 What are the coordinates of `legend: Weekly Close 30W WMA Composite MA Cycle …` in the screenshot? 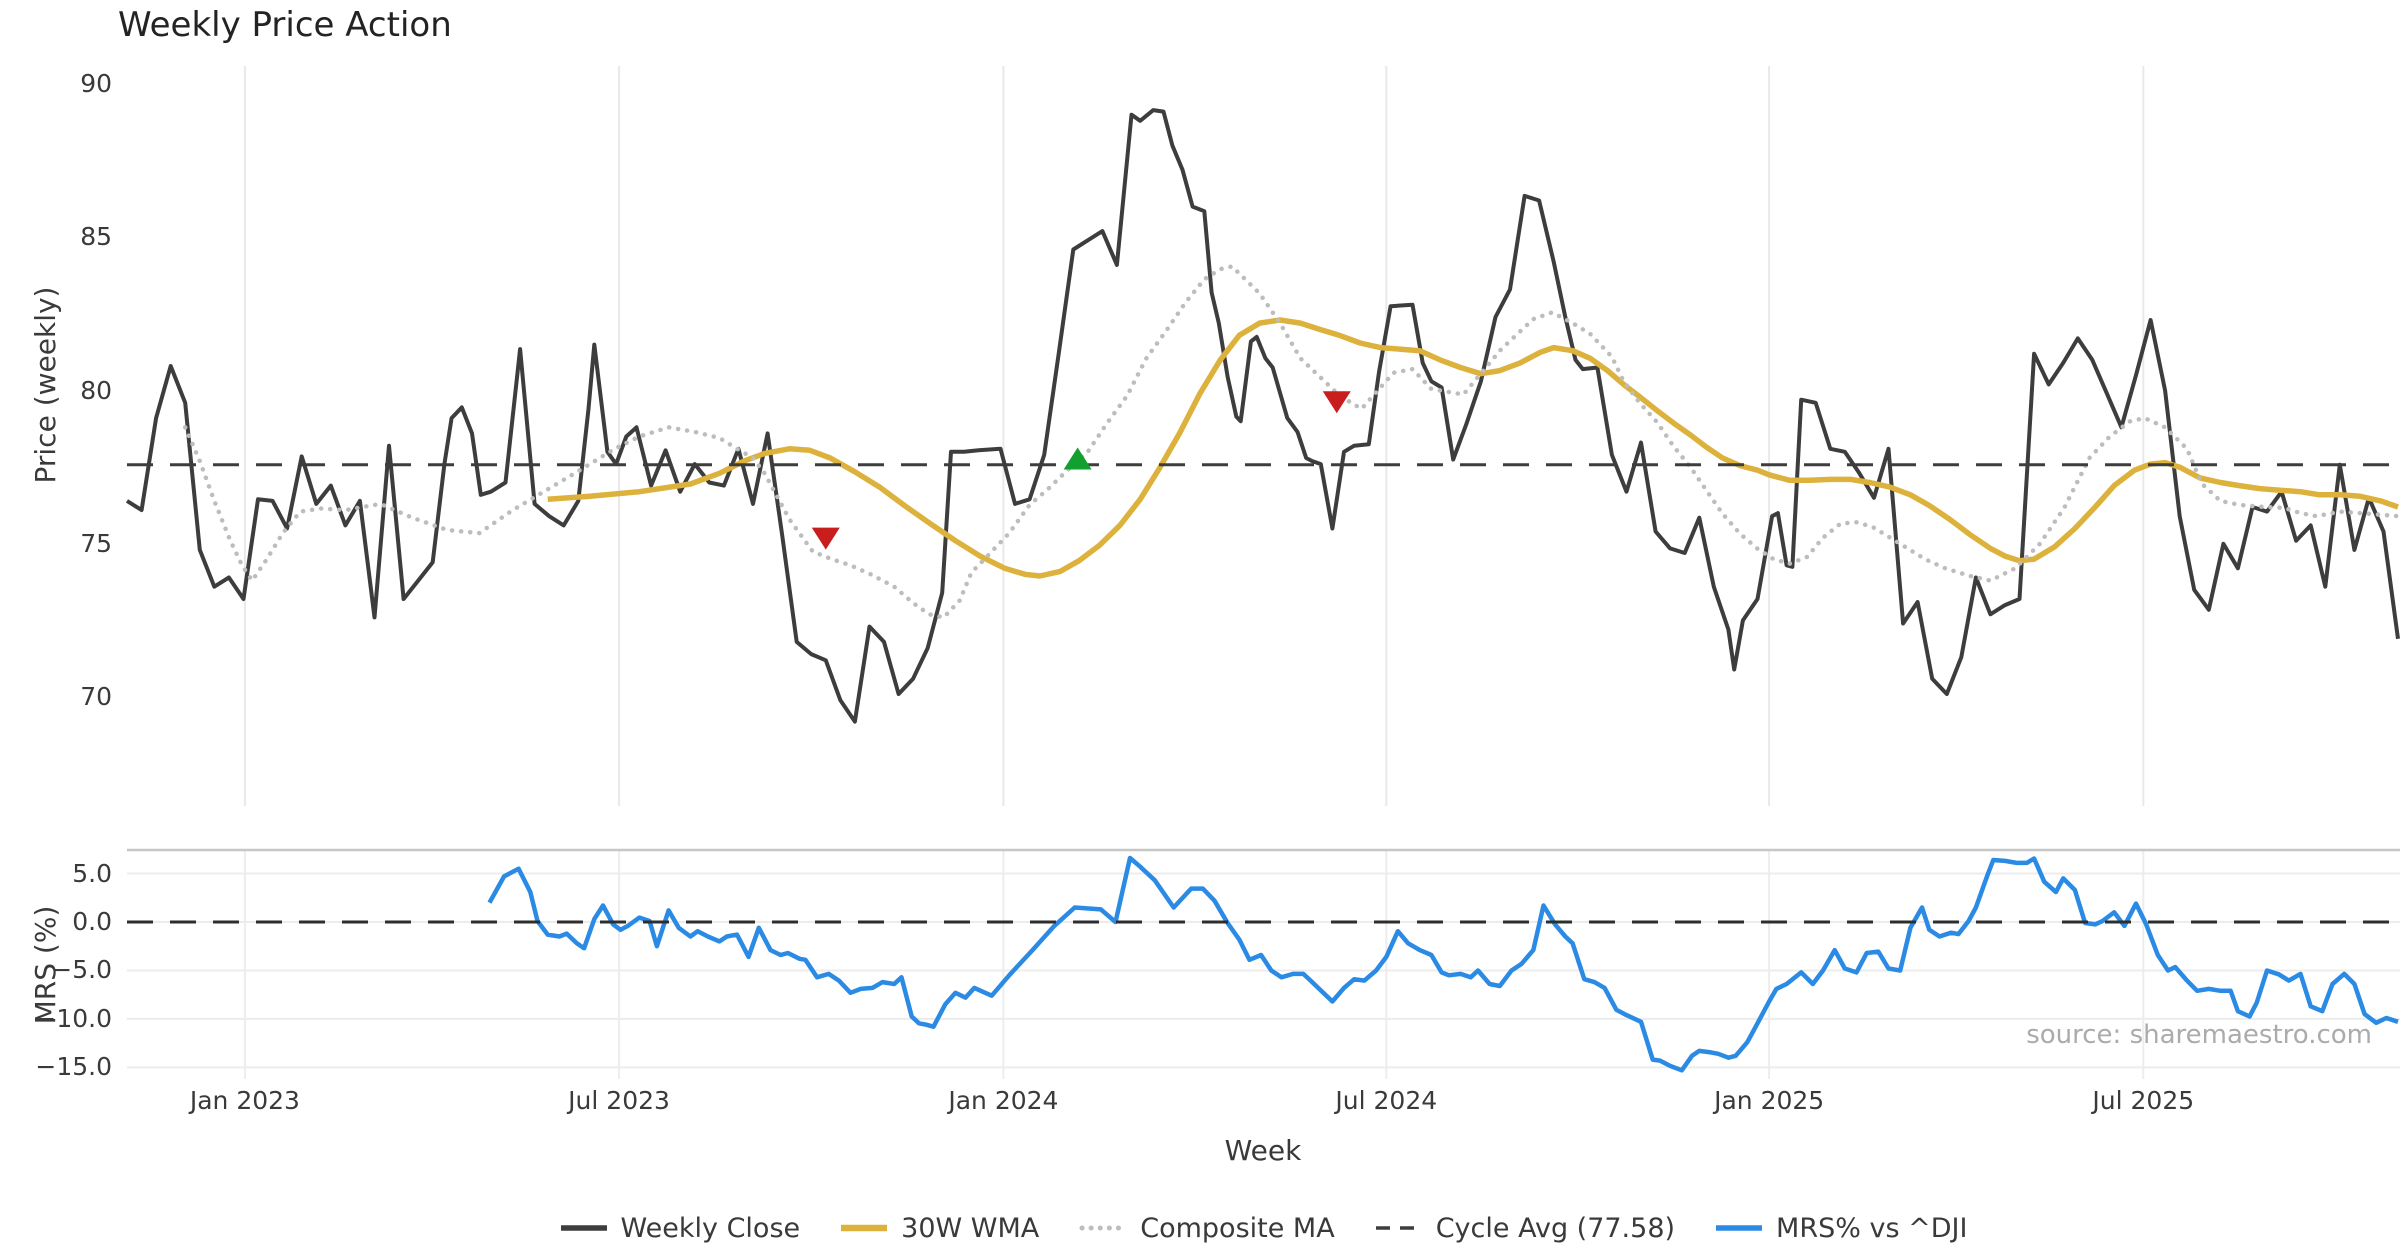 It's located at (1263, 1228).